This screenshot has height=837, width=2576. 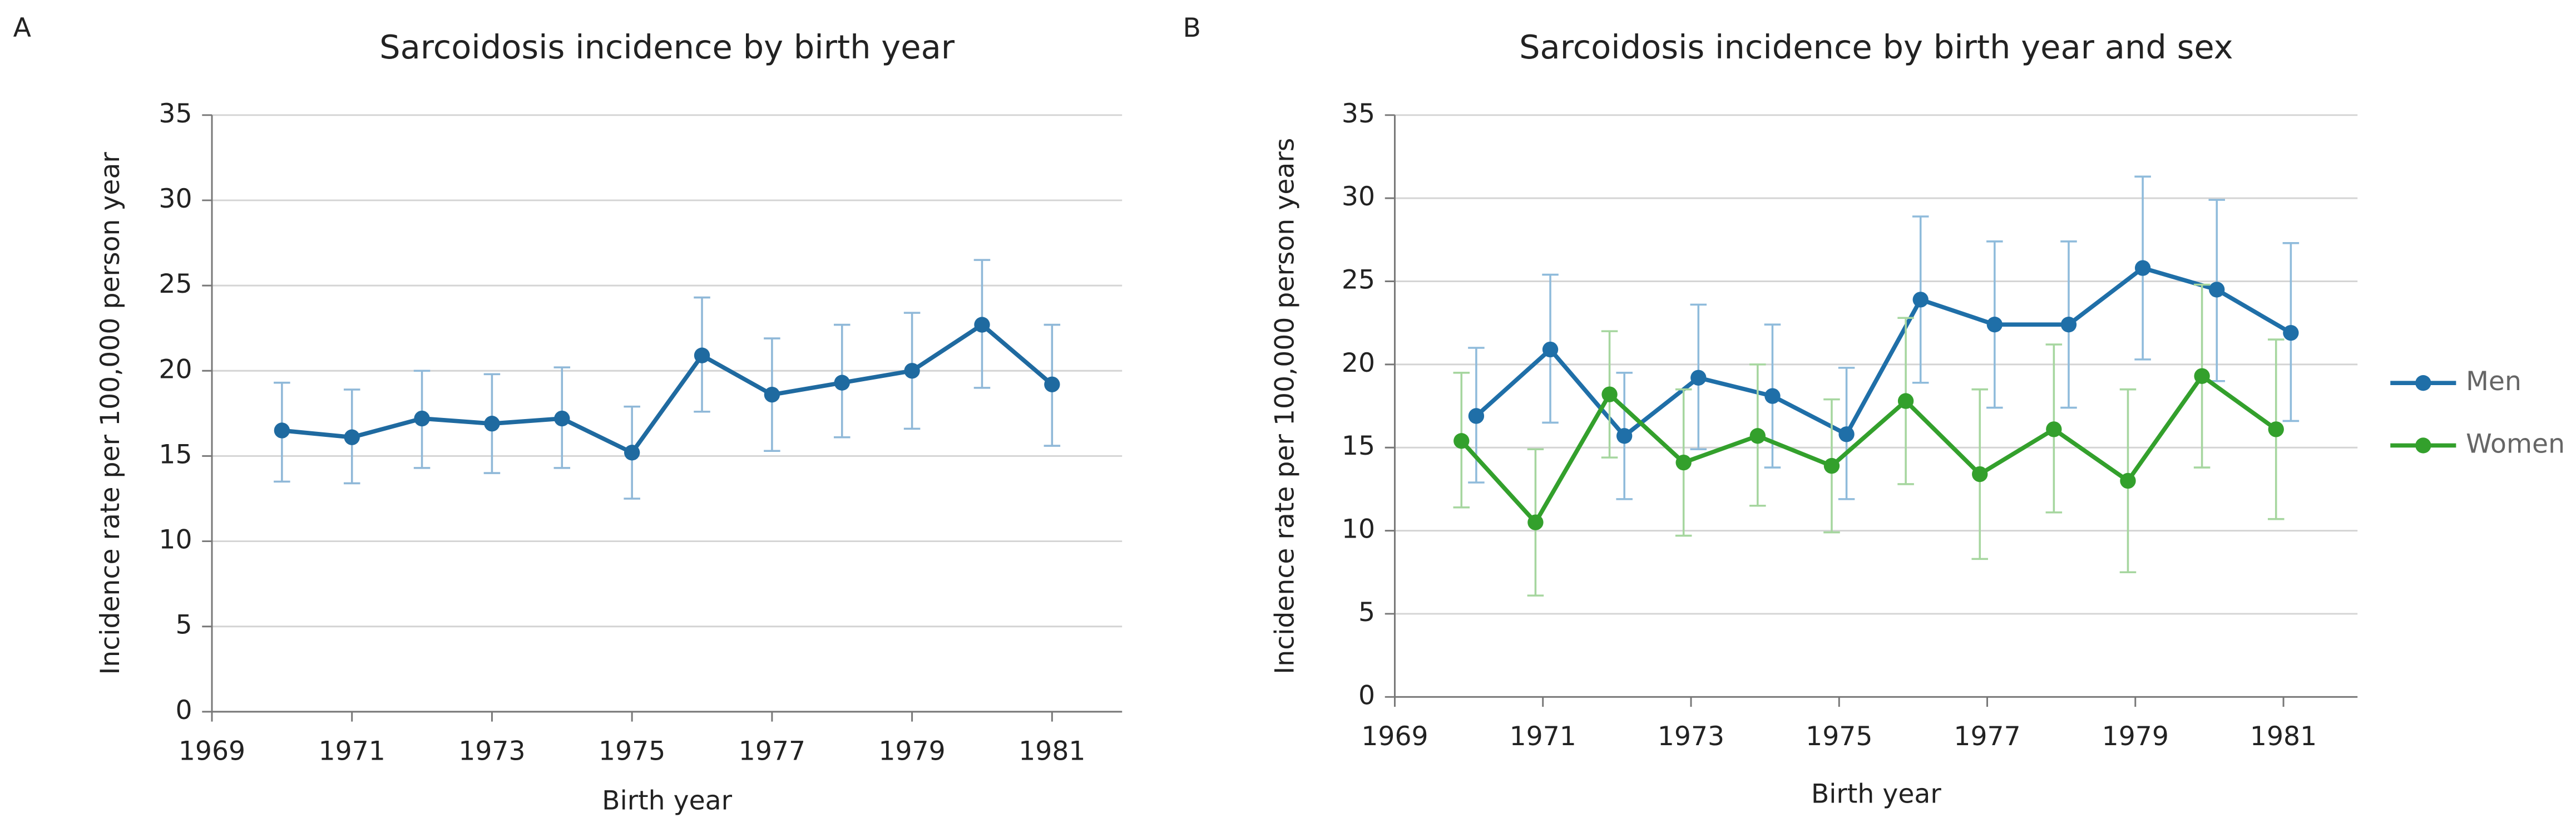 I want to click on chart-title: Sarcoidosis incidence by birth year, so click(x=667, y=47).